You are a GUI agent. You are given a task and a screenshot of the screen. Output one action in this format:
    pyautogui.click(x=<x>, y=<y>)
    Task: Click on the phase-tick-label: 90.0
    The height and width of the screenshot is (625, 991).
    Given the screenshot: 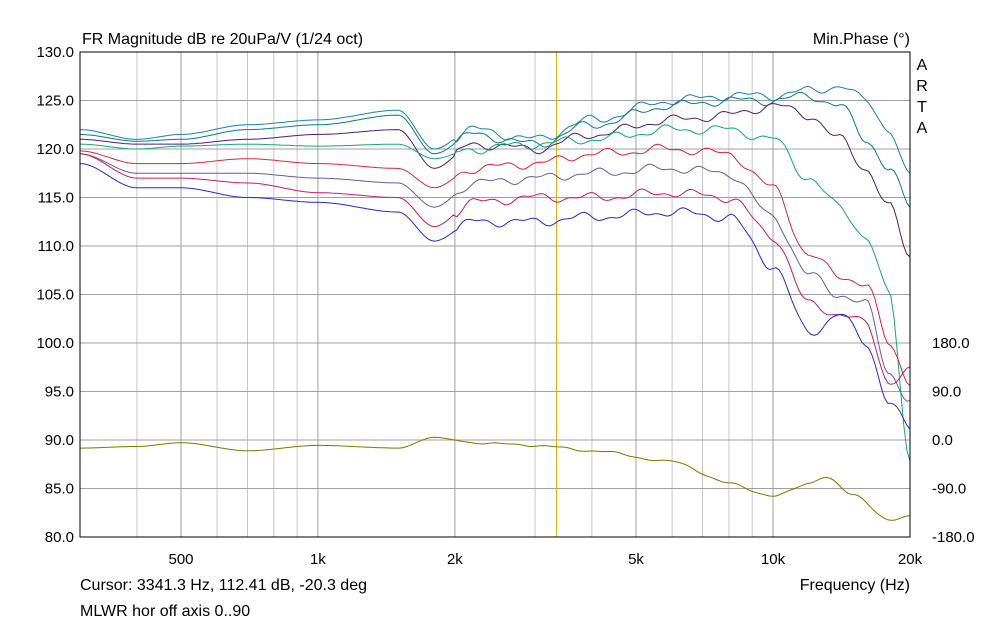 What is the action you would take?
    pyautogui.click(x=946, y=392)
    